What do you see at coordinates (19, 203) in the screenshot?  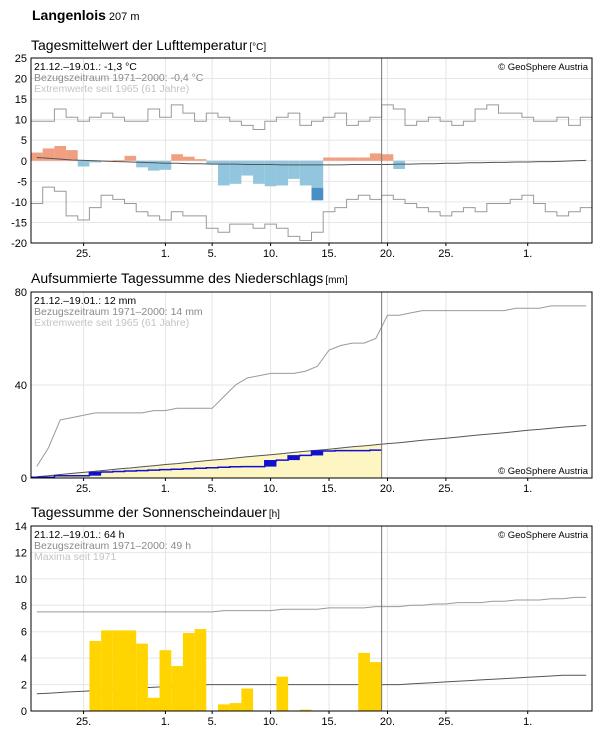 I see `y-tick-label: -10` at bounding box center [19, 203].